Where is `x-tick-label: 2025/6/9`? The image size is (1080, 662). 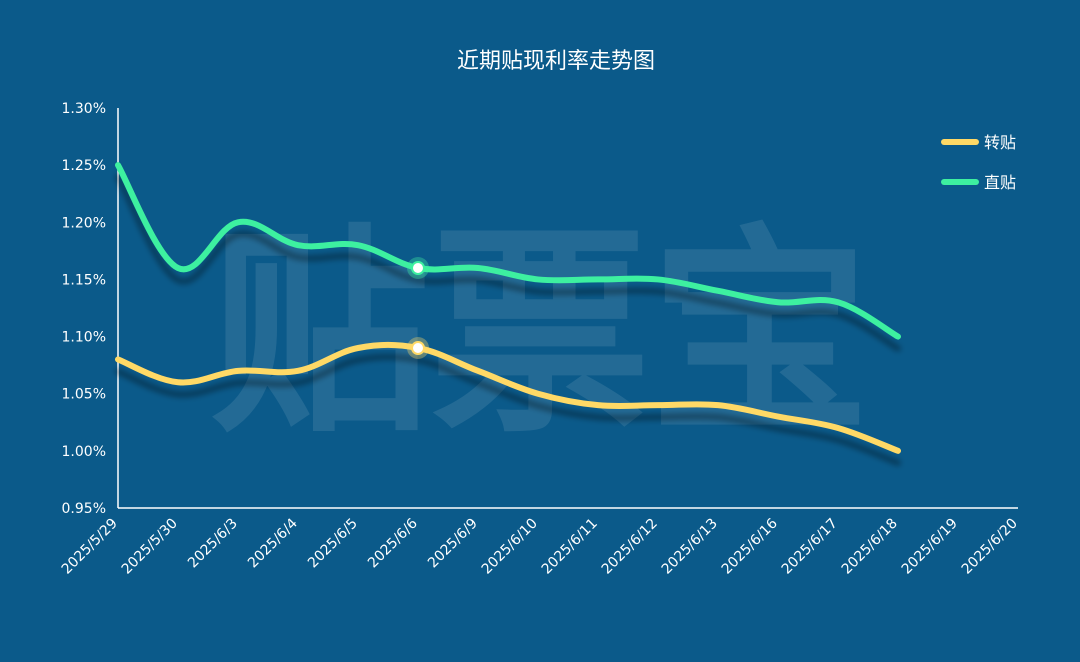
x-tick-label: 2025/6/9 is located at coordinates (453, 544).